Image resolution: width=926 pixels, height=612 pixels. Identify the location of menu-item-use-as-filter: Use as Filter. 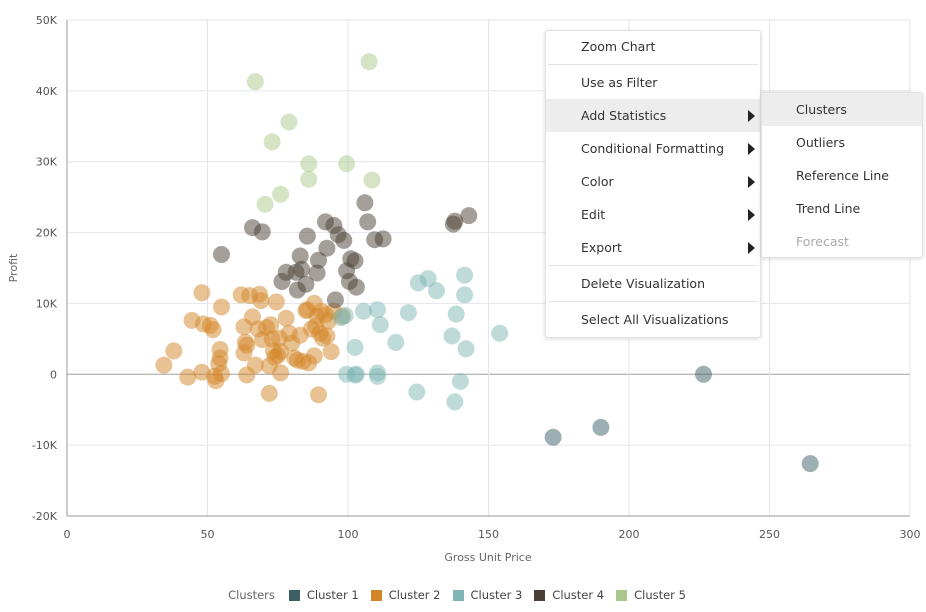
(653, 82).